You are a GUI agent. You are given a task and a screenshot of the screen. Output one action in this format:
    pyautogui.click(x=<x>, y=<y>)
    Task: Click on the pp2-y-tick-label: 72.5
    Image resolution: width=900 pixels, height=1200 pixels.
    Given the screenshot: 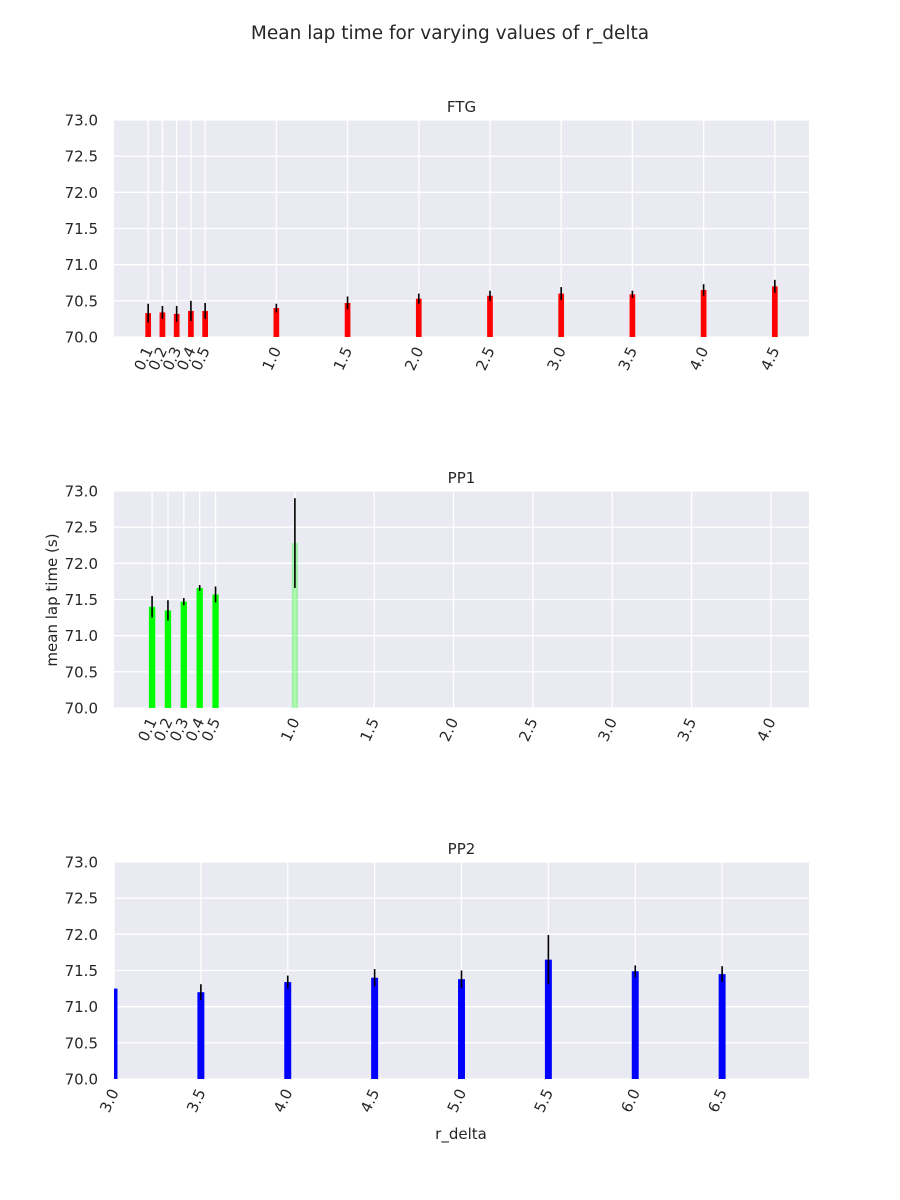 What is the action you would take?
    pyautogui.click(x=81, y=899)
    